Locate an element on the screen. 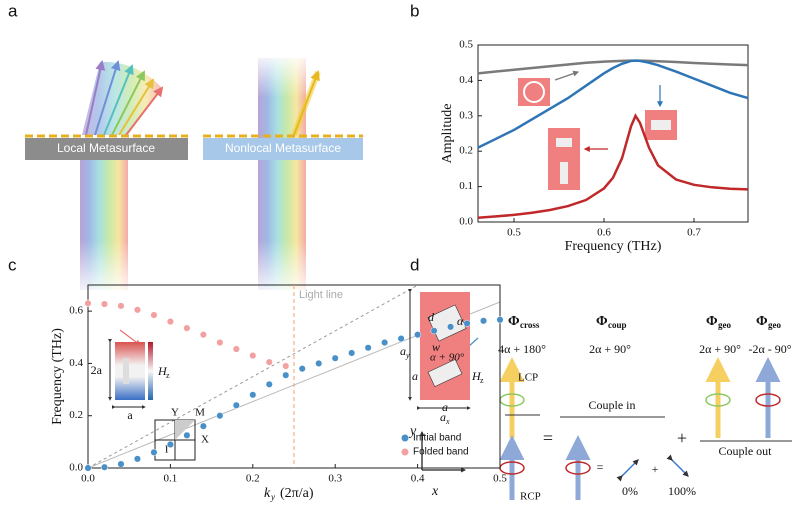  y-tick-label: 0.6 is located at coordinates (76, 311).